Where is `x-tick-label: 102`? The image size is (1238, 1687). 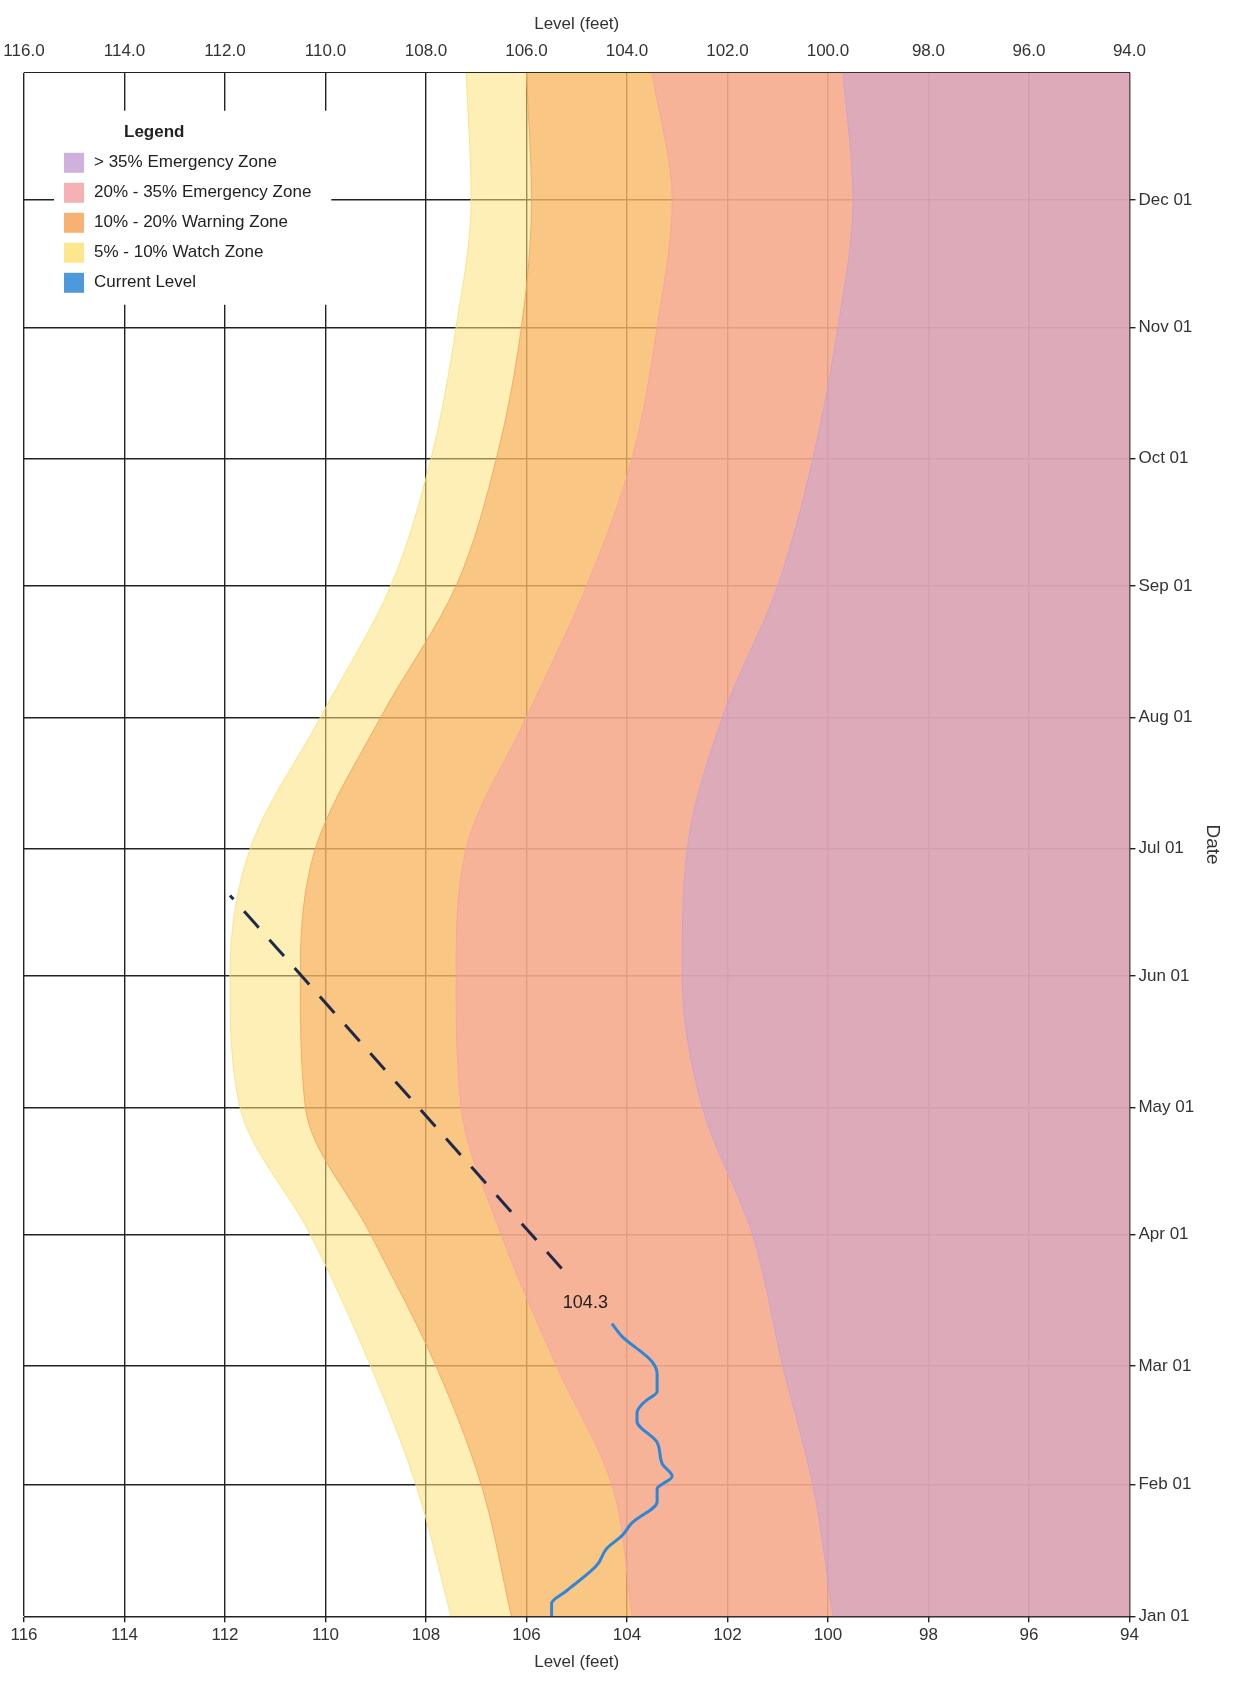
x-tick-label: 102 is located at coordinates (727, 1635).